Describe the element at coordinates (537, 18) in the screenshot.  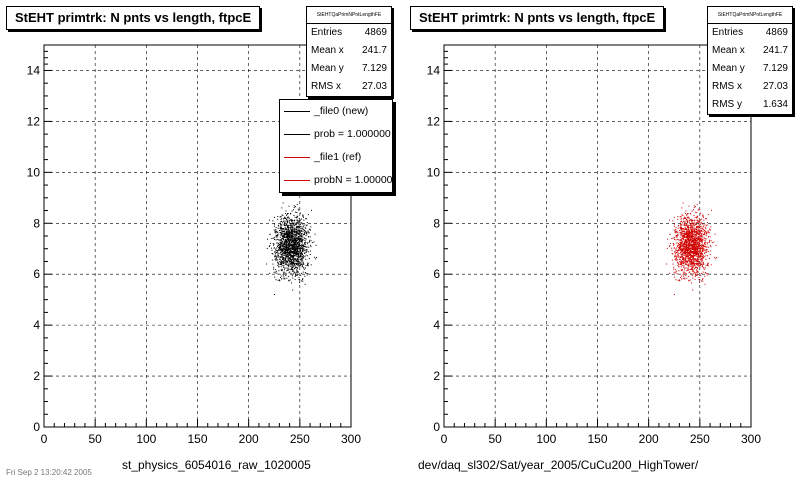
I see `right-plot-title: StEHT primtrk: N pnts vs length, ftpcE` at that location.